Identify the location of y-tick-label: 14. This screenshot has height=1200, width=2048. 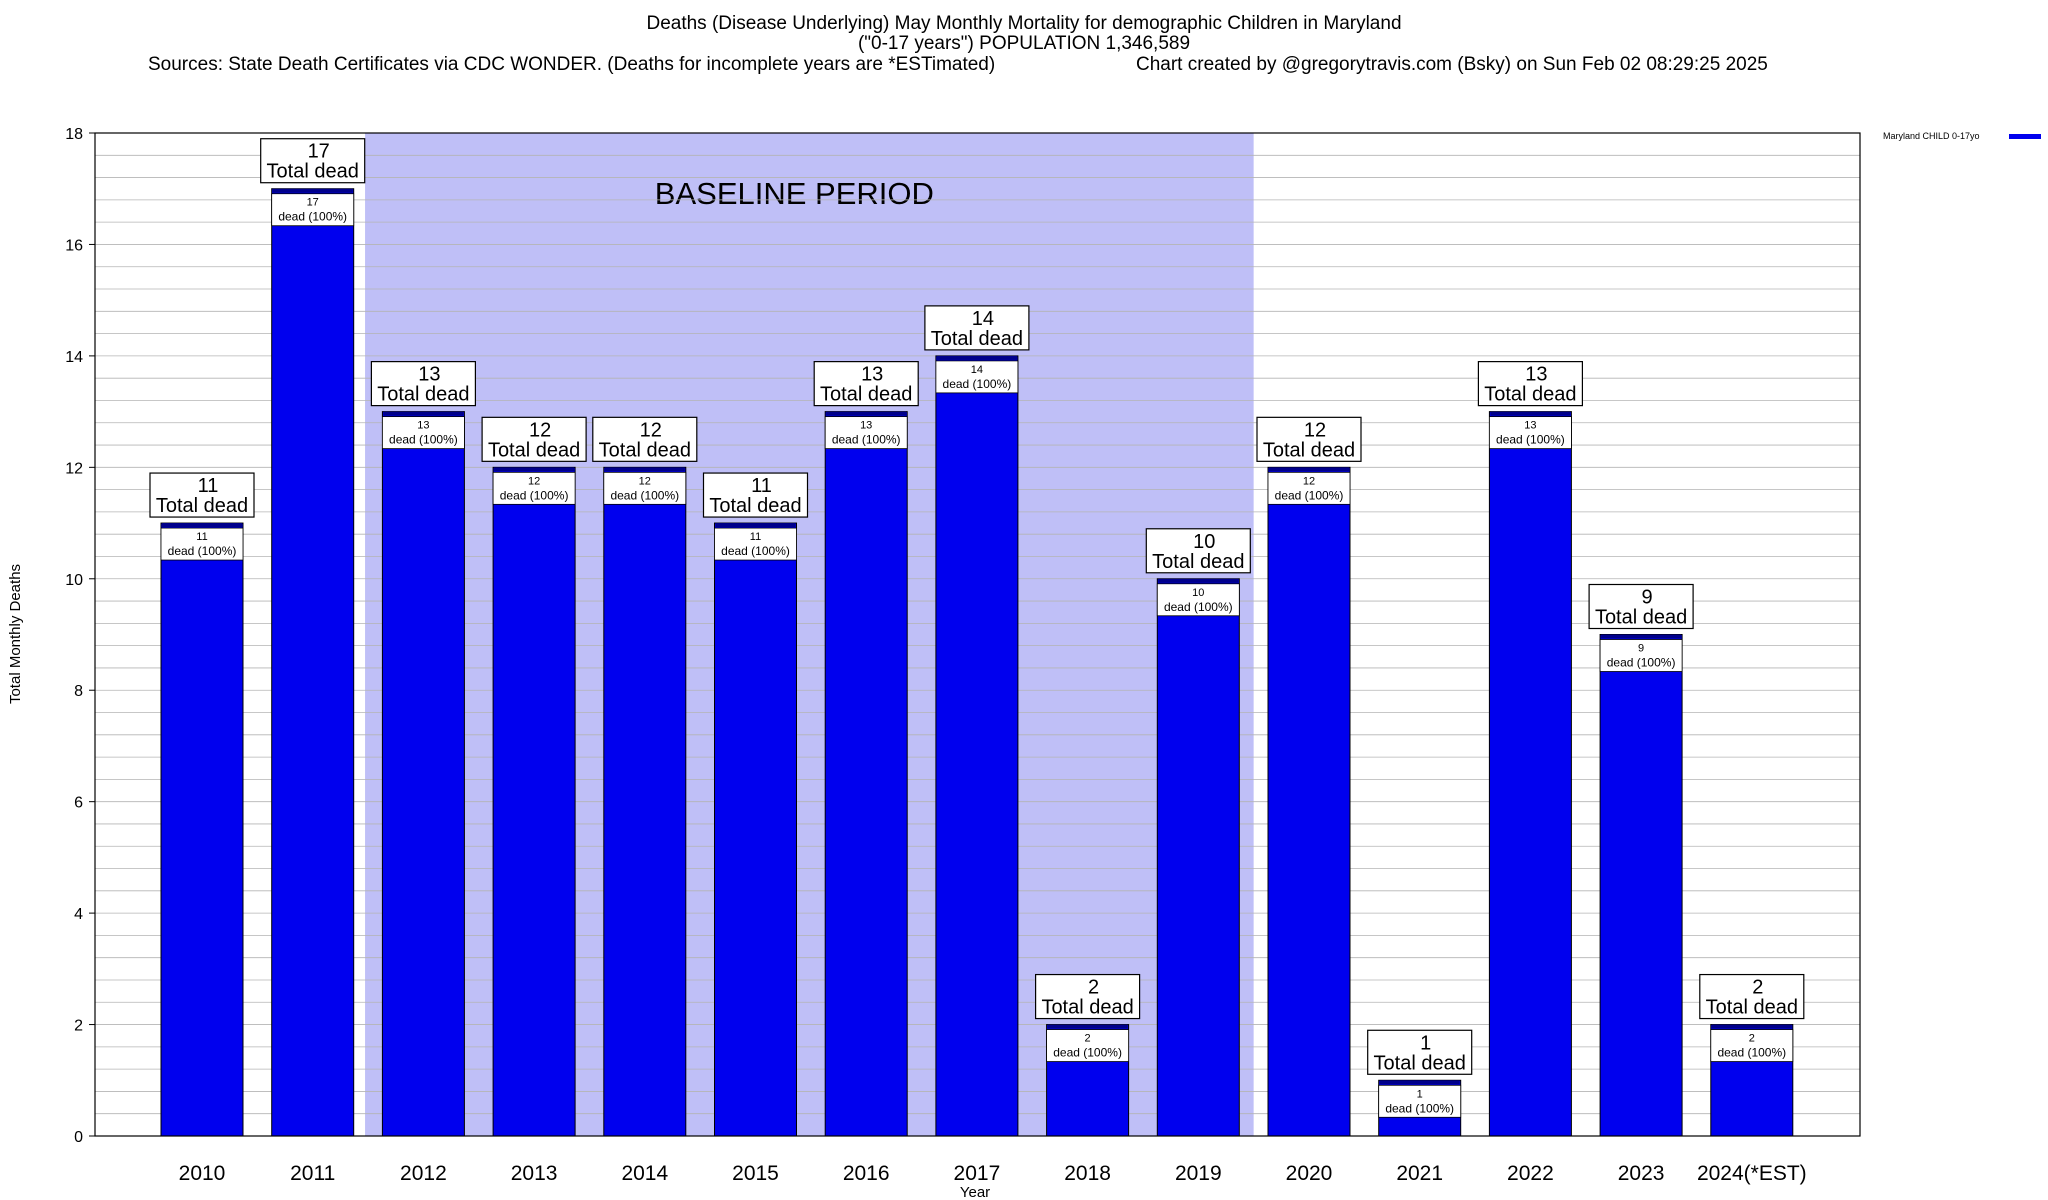
(74, 357).